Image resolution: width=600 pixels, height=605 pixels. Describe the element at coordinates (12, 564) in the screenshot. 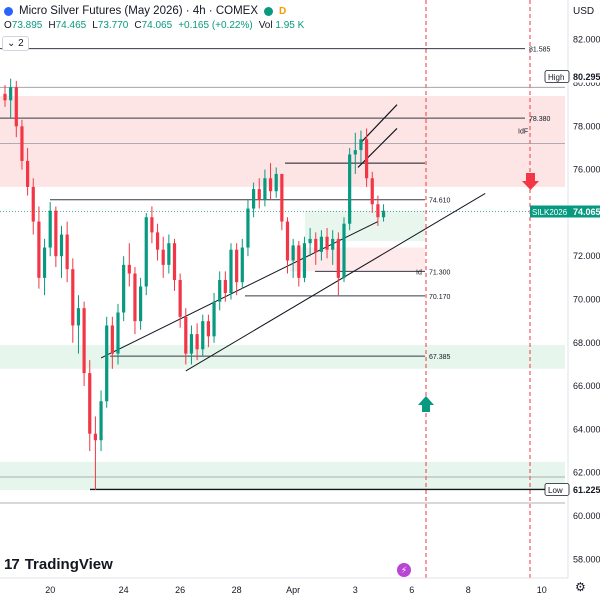

I see `tv-logo-icon: 17` at that location.